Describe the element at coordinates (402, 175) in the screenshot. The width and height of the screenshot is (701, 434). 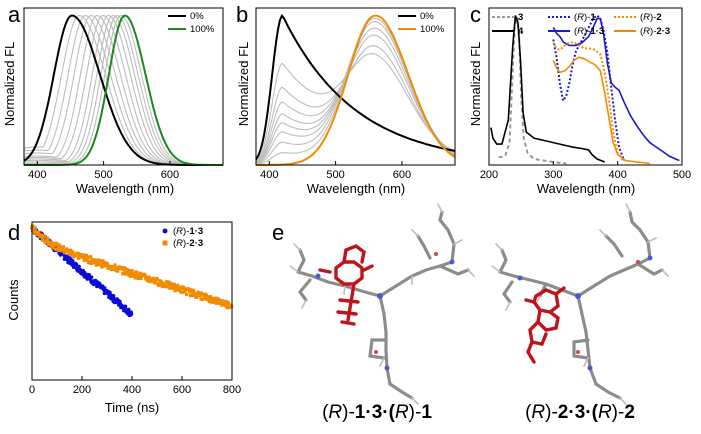
I see `xtick-label-b-2: 600` at that location.